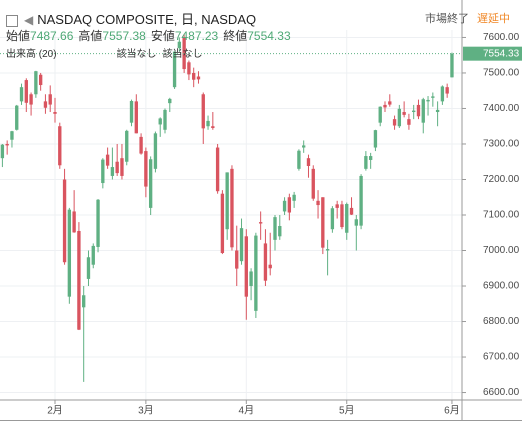 Image resolution: width=522 pixels, height=421 pixels. What do you see at coordinates (29, 20) in the screenshot?
I see `arrow-icon: ◀` at bounding box center [29, 20].